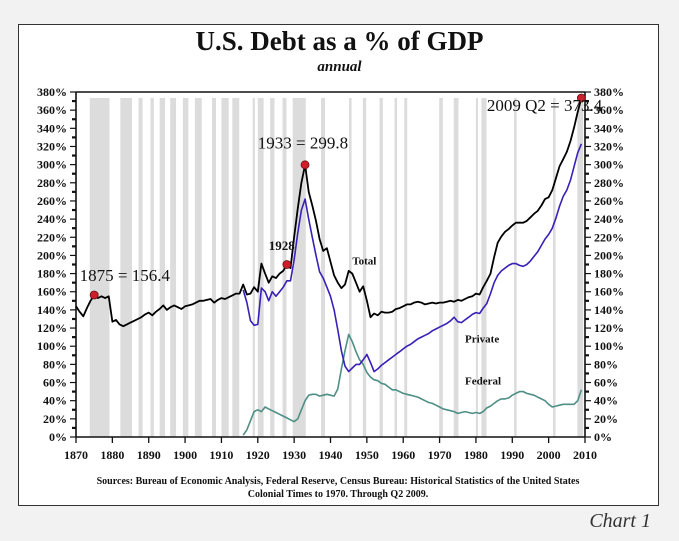  Describe the element at coordinates (364, 262) in the screenshot. I see `series-label-total: Total` at that location.